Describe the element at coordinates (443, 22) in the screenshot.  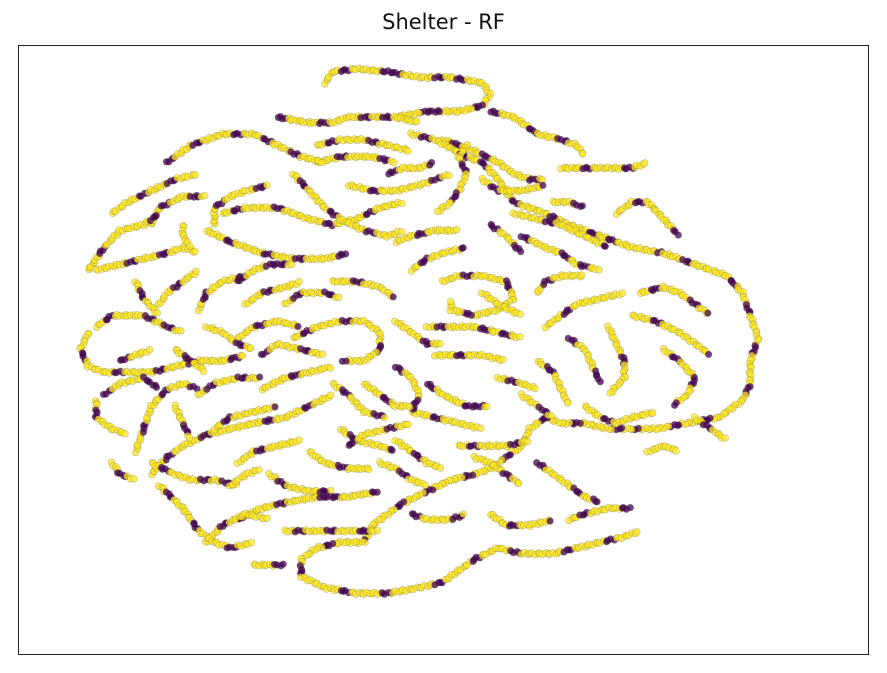
I see `chart-title: Shelter - RF` at that location.